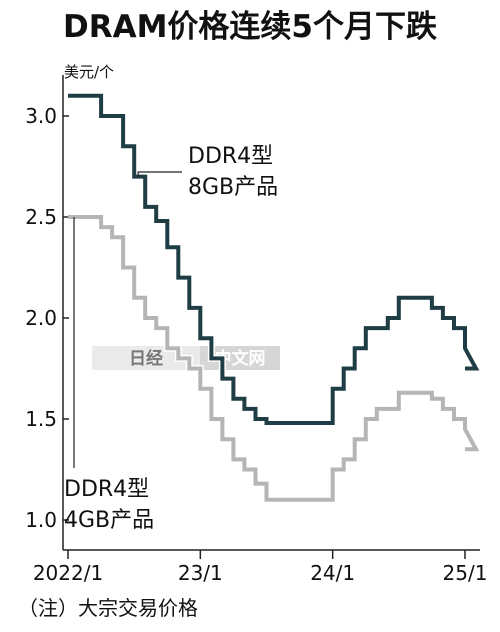  I want to click on legend-4gb-line1: DDR4型, so click(106, 489).